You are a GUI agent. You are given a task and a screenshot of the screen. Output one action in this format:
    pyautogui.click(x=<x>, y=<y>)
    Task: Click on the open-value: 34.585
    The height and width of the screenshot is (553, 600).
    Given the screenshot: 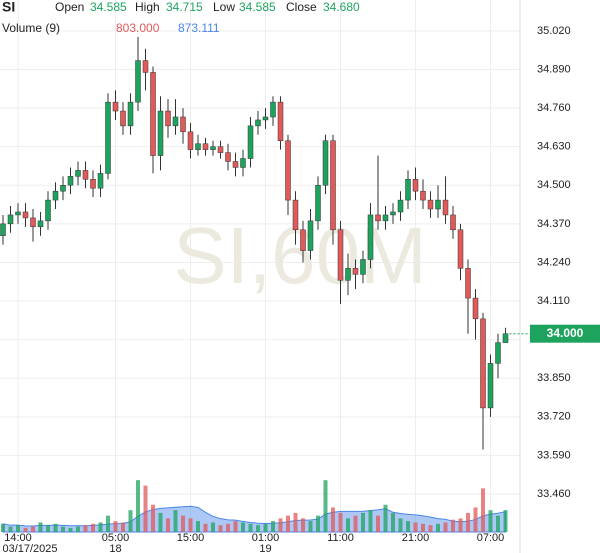 What is the action you would take?
    pyautogui.click(x=108, y=7)
    